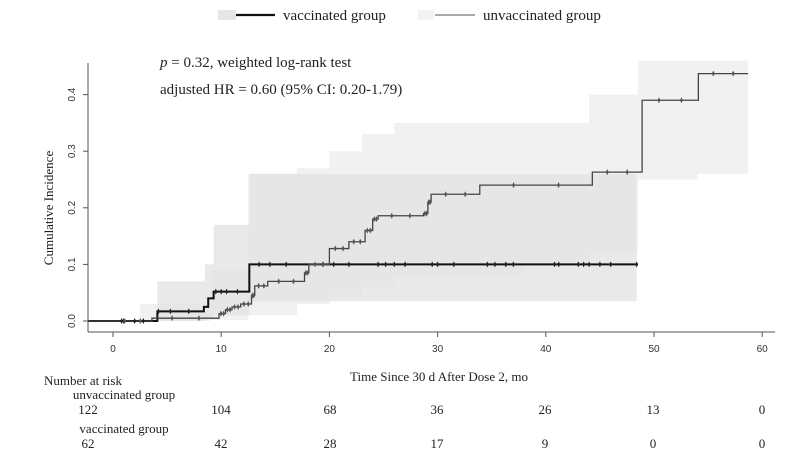  Describe the element at coordinates (653, 409) in the screenshot. I see `risk-value: 13` at that location.